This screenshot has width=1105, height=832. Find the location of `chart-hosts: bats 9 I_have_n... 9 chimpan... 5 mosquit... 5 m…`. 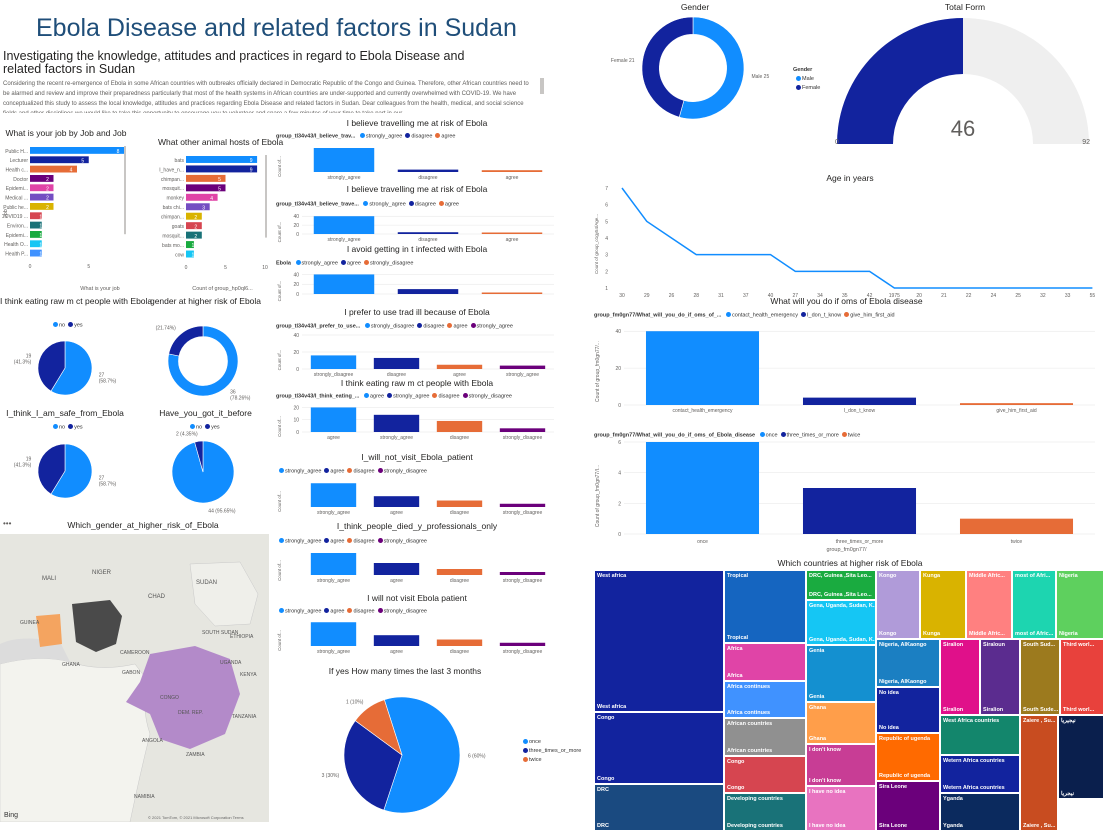

chart-hosts: bats 9 I_have_n... 9 chimpan... 5 mosquit... 5 m… is located at coordinates (214, 214).